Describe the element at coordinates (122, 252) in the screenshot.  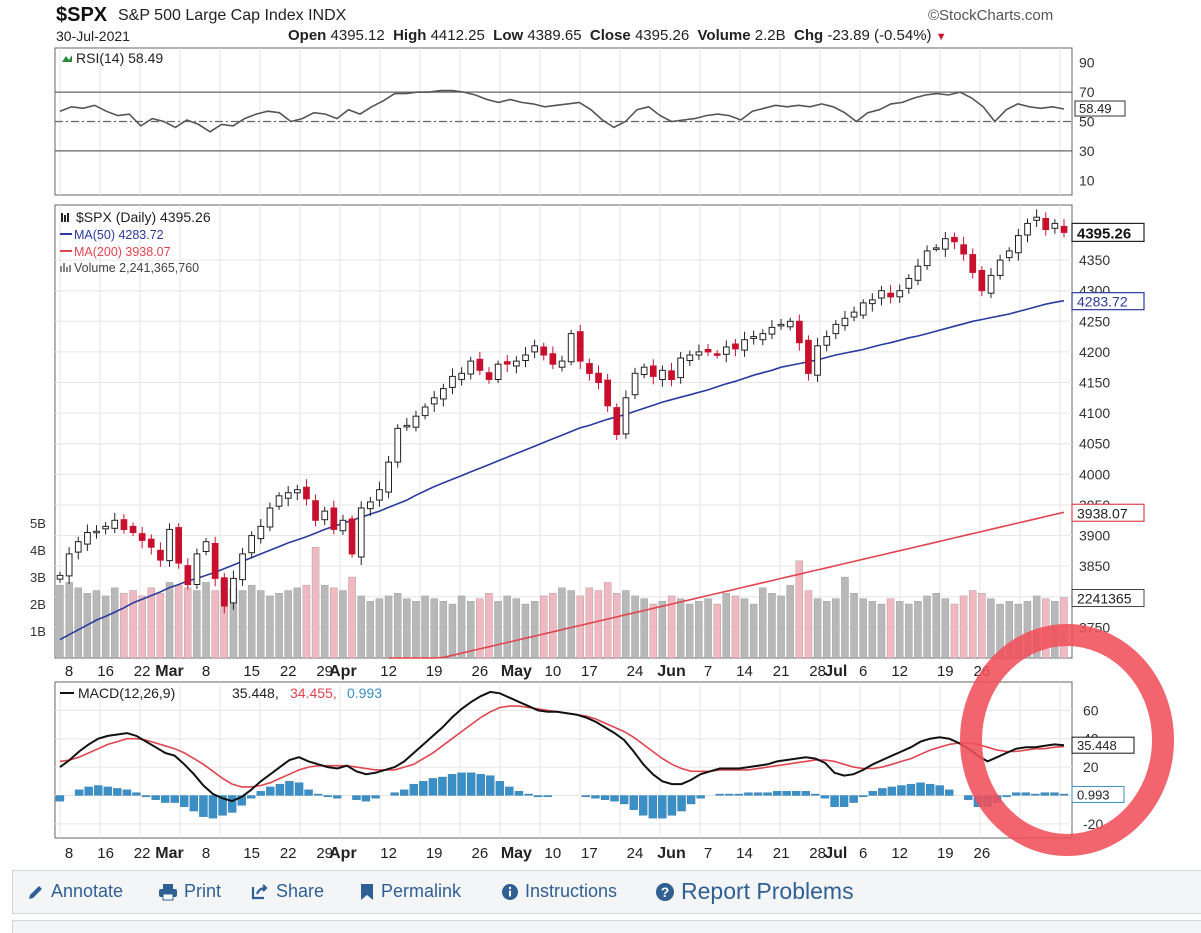
I see `ma200-legend-text: MA(200) 3938.07` at that location.